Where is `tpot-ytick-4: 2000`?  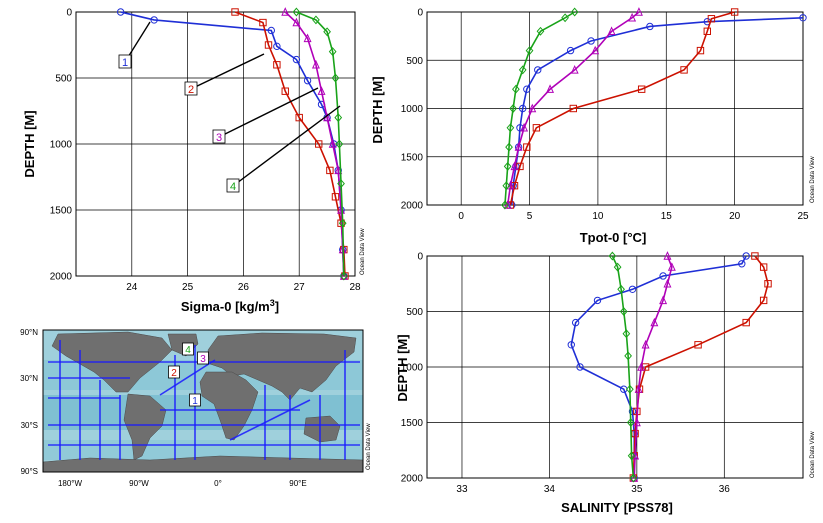
tpot-ytick-4: 2000 is located at coordinates (412, 206).